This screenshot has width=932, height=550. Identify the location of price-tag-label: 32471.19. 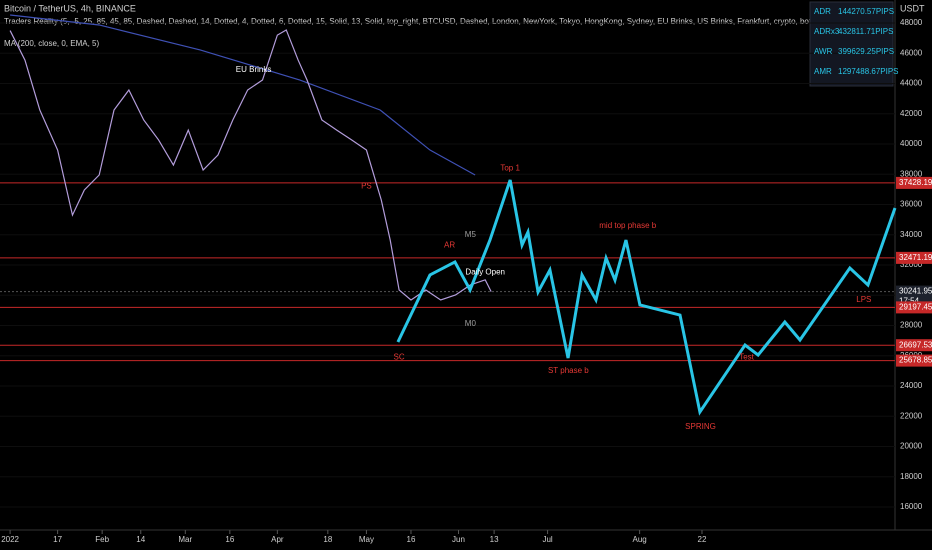
(915, 257).